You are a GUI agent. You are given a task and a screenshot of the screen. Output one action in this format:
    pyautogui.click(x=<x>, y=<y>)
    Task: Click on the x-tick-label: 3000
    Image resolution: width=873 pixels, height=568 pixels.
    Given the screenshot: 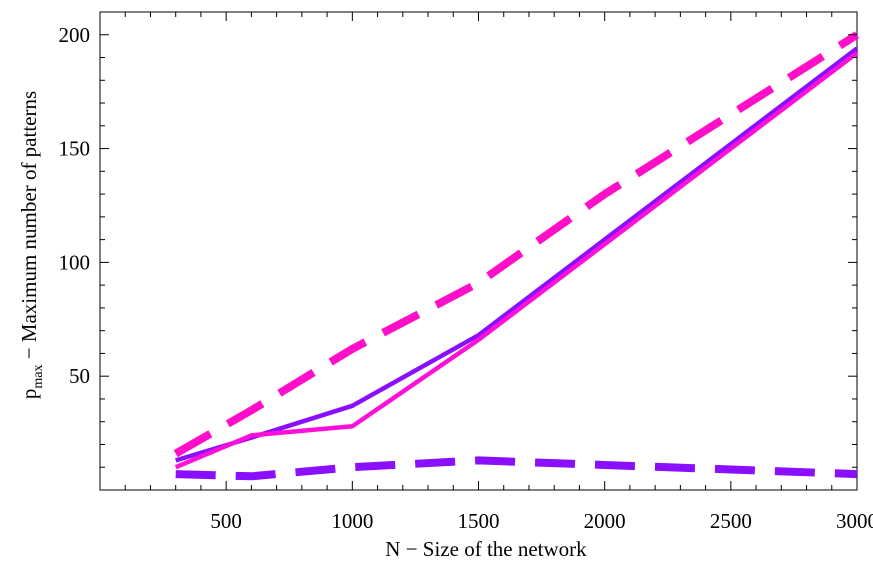 What is the action you would take?
    pyautogui.click(x=854, y=521)
    